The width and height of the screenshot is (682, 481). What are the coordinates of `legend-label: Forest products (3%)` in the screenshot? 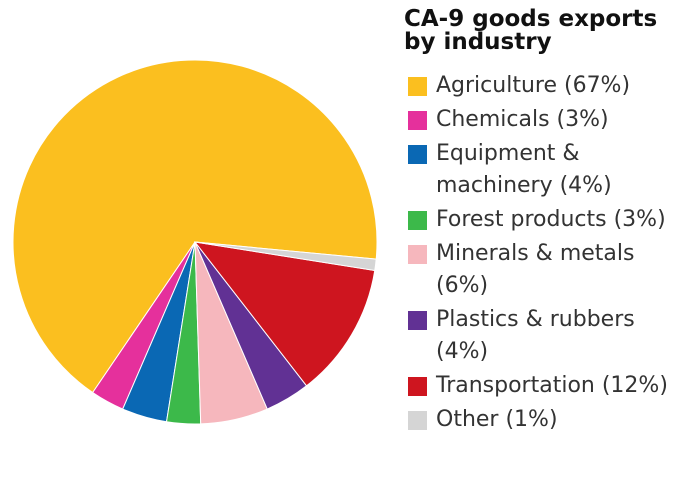 It's located at (551, 219).